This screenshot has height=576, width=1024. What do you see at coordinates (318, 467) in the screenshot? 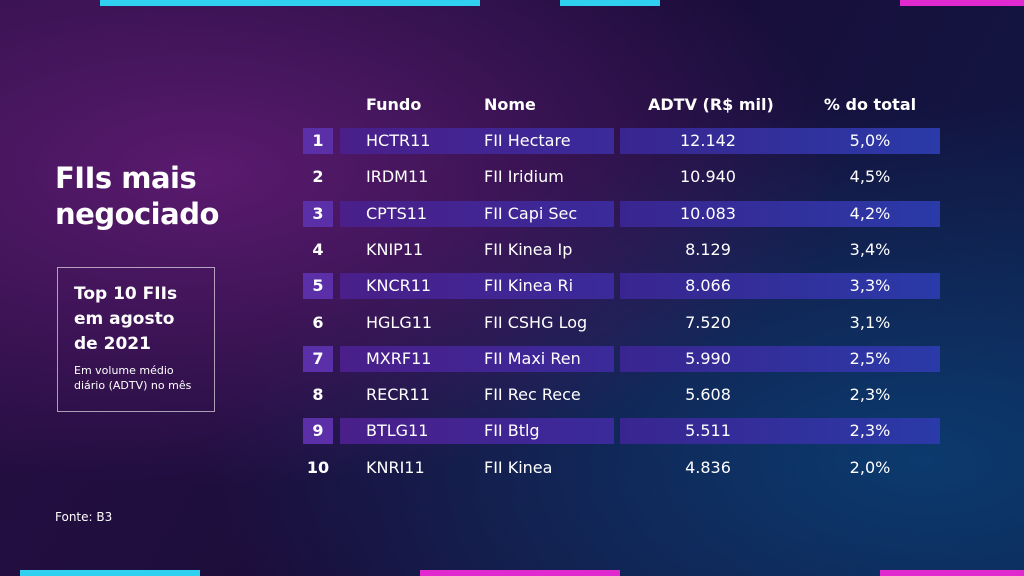
I see `rank: 10` at bounding box center [318, 467].